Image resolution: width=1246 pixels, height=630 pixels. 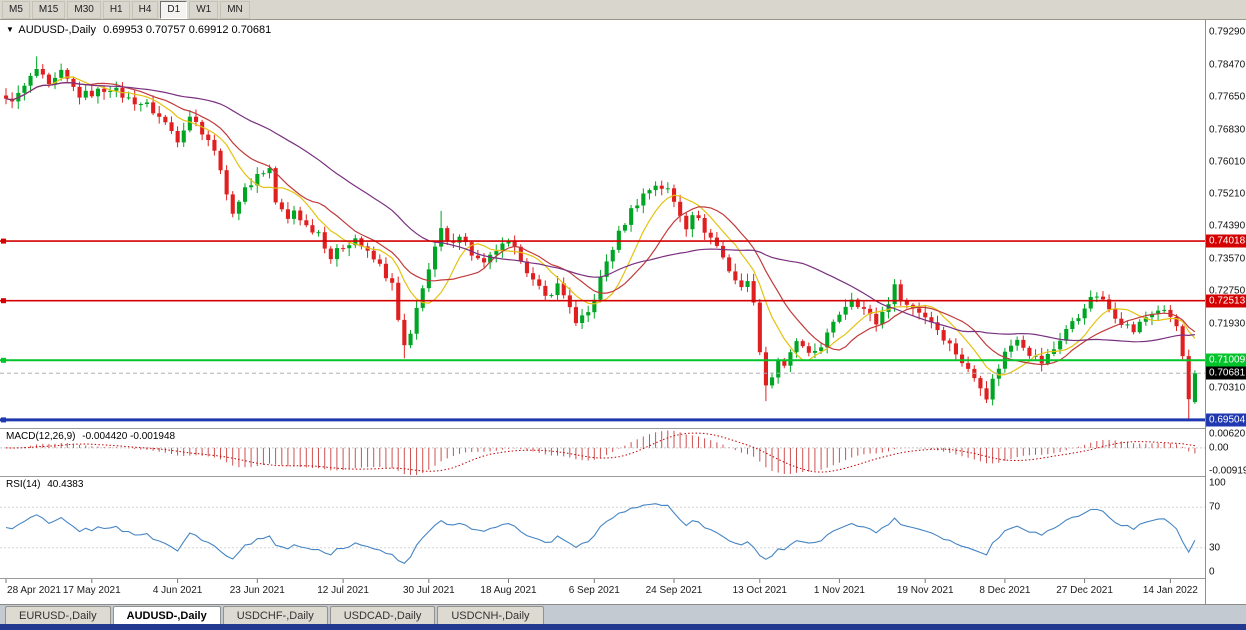 I want to click on chart-symbol-label: AUDUSD-,Daily, so click(x=57, y=30).